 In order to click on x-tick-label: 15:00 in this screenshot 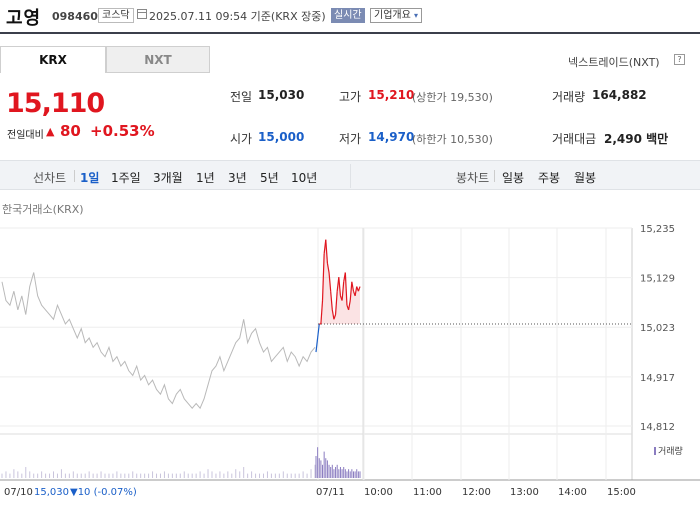, I will do `click(621, 492)`.